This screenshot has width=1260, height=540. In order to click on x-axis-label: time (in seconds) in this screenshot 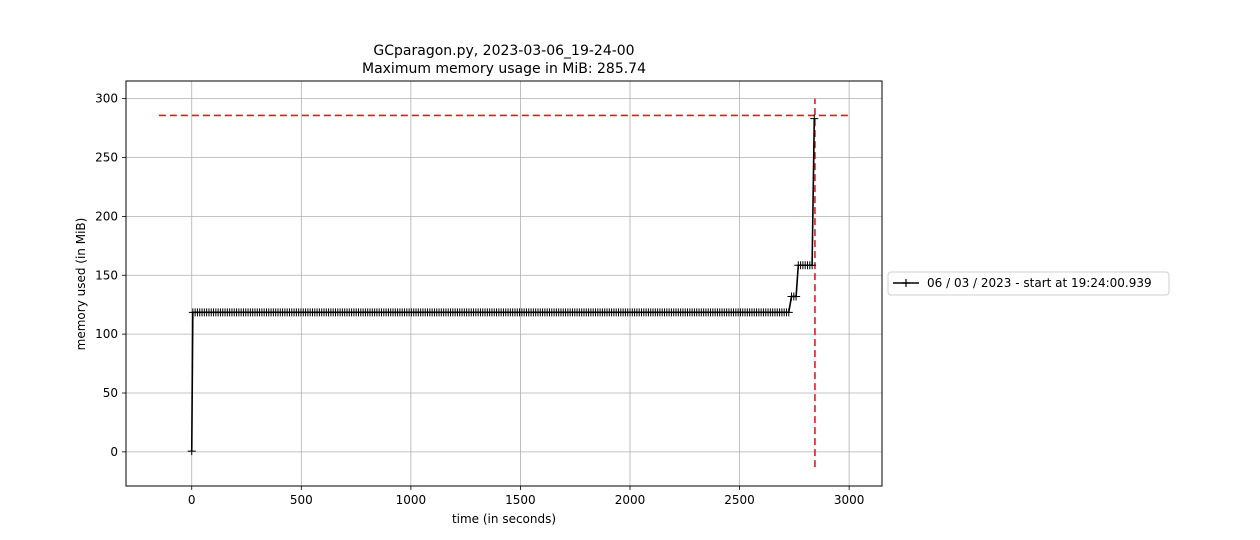, I will do `click(504, 519)`.